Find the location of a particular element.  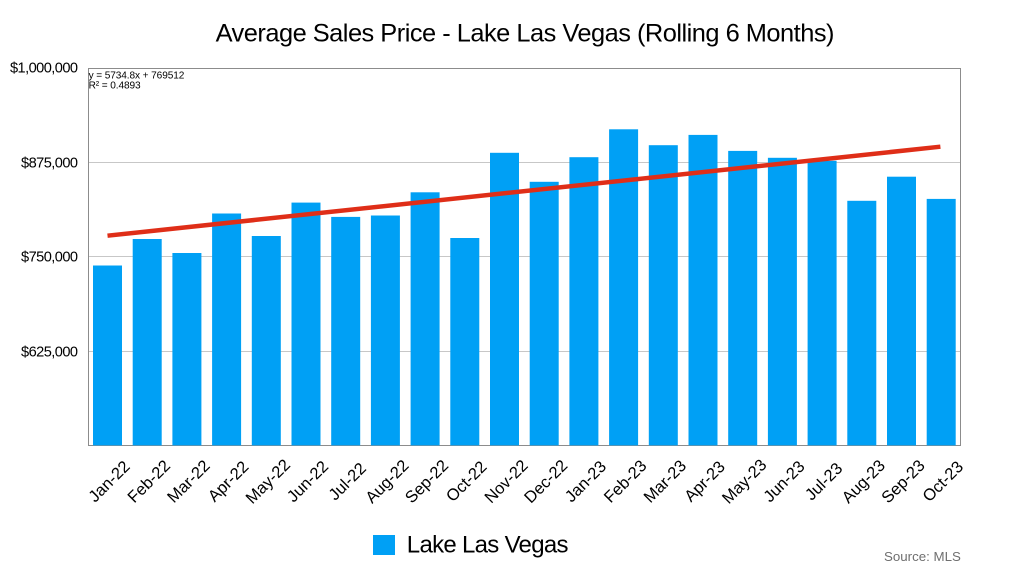

svg-text: R² = 0.4893 is located at coordinates (115, 86).